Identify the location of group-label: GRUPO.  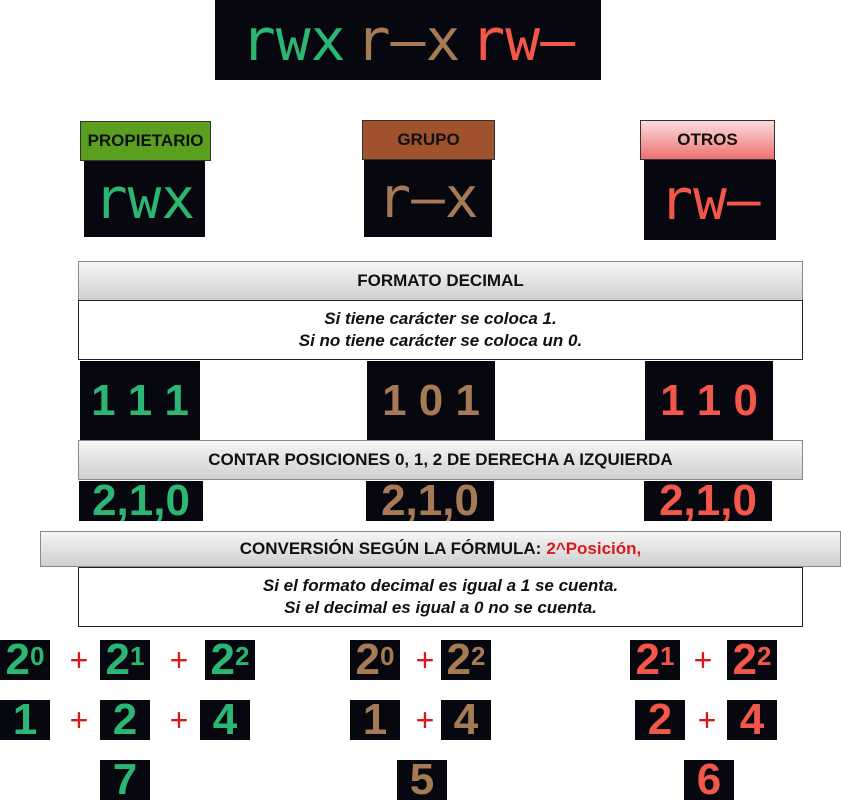
(428, 140).